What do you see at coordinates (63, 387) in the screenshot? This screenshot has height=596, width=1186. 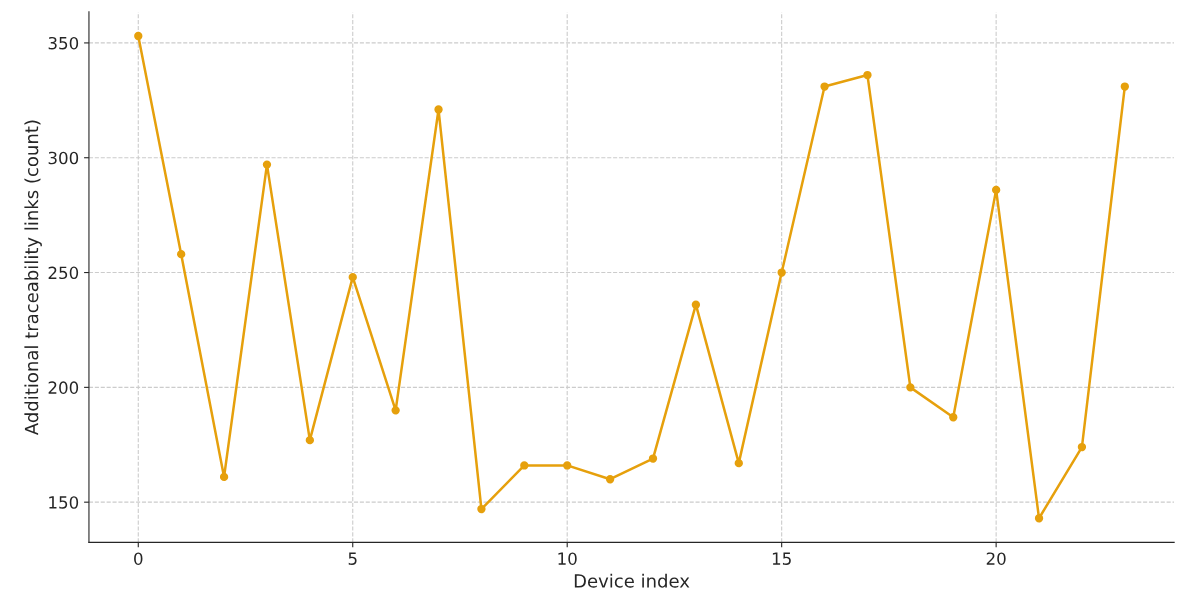 I see `y-tick-label: 200` at bounding box center [63, 387].